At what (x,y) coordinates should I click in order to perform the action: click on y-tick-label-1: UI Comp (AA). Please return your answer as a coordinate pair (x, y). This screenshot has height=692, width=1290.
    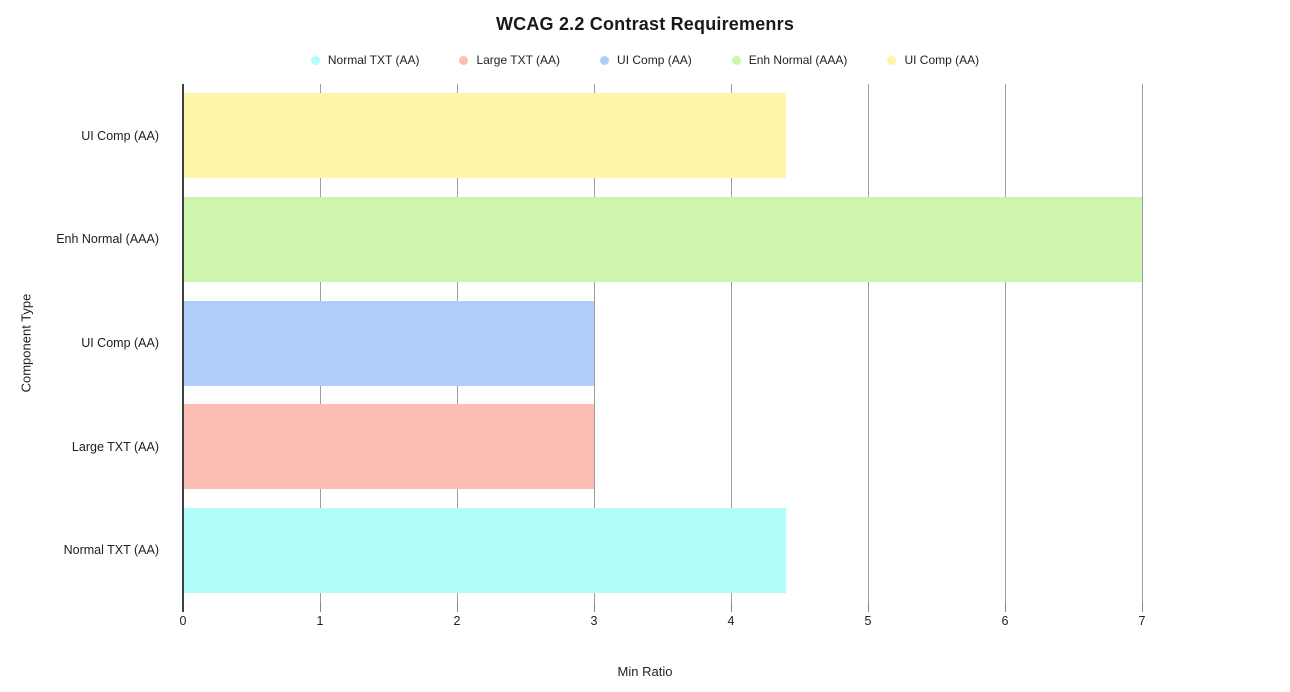
    Looking at the image, I should click on (120, 135).